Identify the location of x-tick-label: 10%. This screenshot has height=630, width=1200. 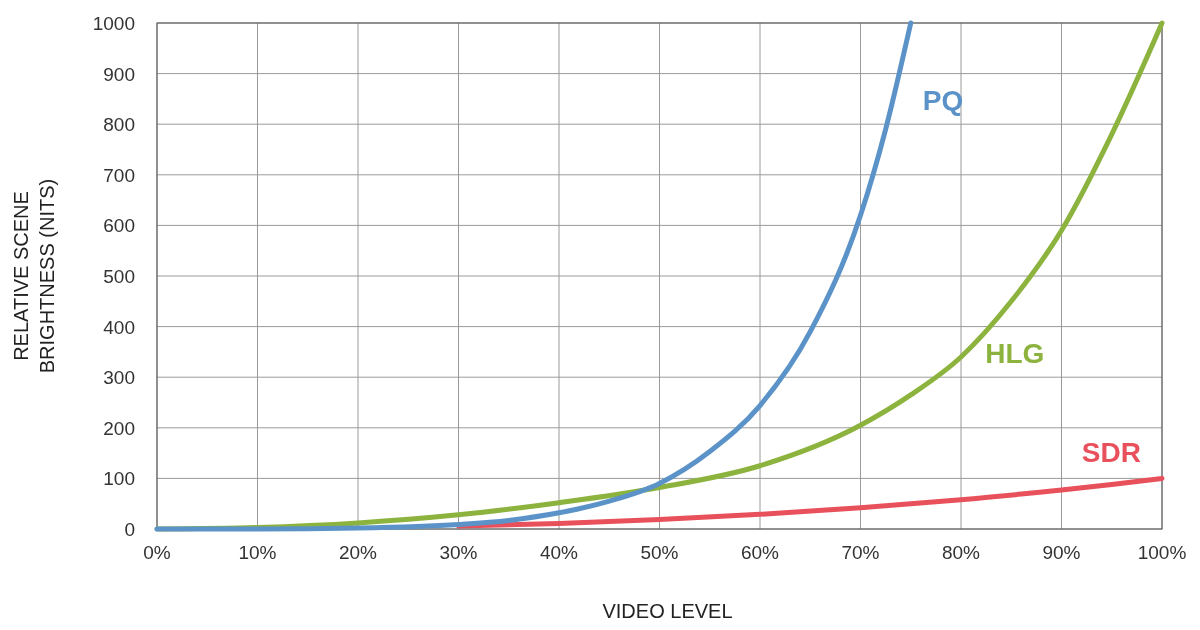
(257, 552).